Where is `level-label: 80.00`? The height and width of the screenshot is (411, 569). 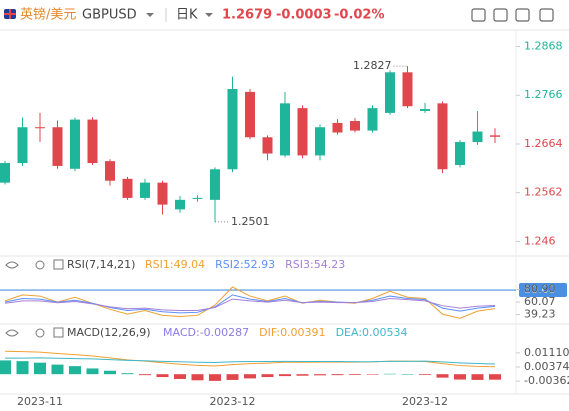
level-label: 80.00 is located at coordinates (540, 289).